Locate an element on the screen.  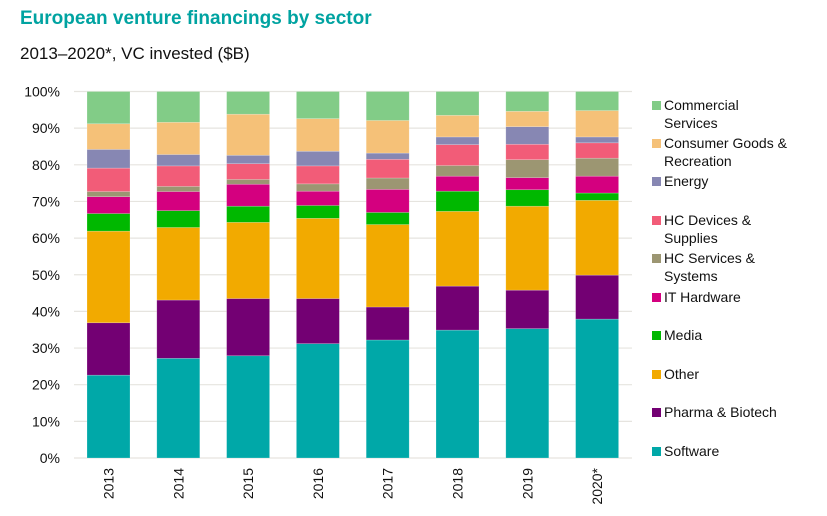
y-tick-label: 0% is located at coordinates (50, 458).